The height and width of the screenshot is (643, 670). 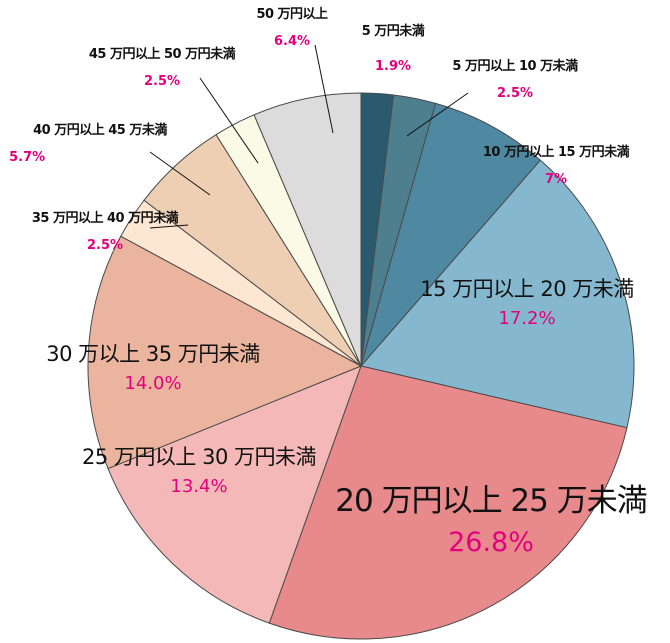 What do you see at coordinates (199, 486) in the screenshot?
I see `label-25-to-30-percent: 13.4%` at bounding box center [199, 486].